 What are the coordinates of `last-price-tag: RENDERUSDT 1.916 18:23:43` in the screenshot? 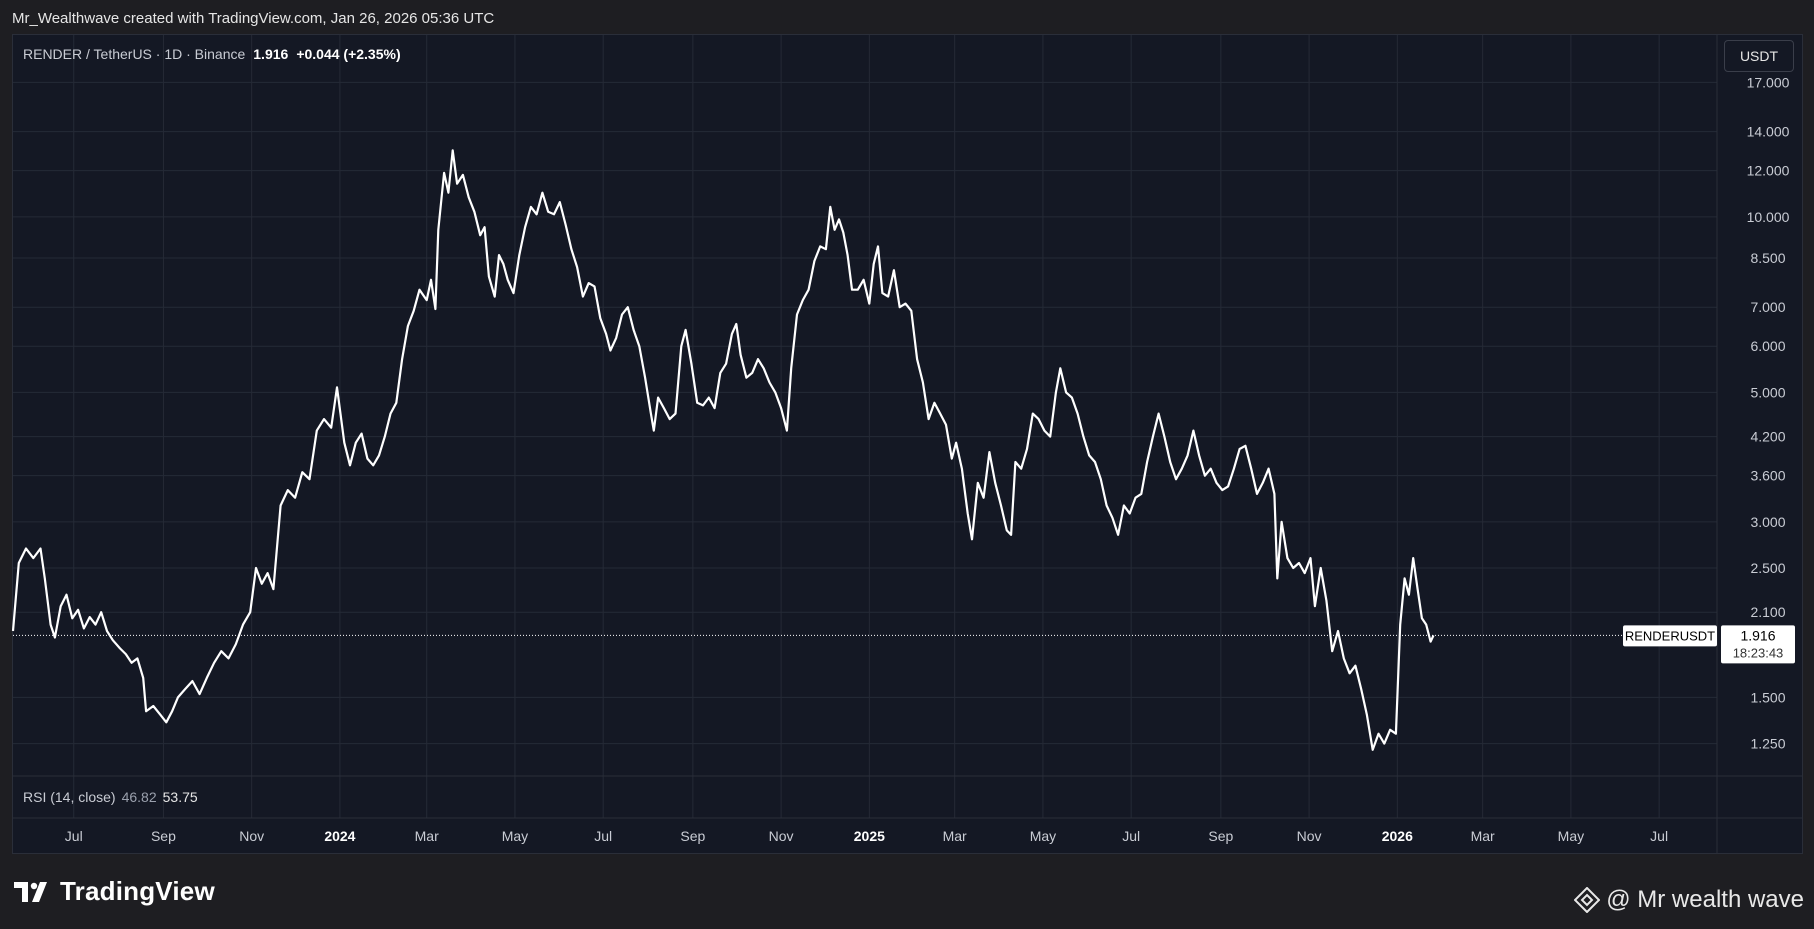 It's located at (1709, 644).